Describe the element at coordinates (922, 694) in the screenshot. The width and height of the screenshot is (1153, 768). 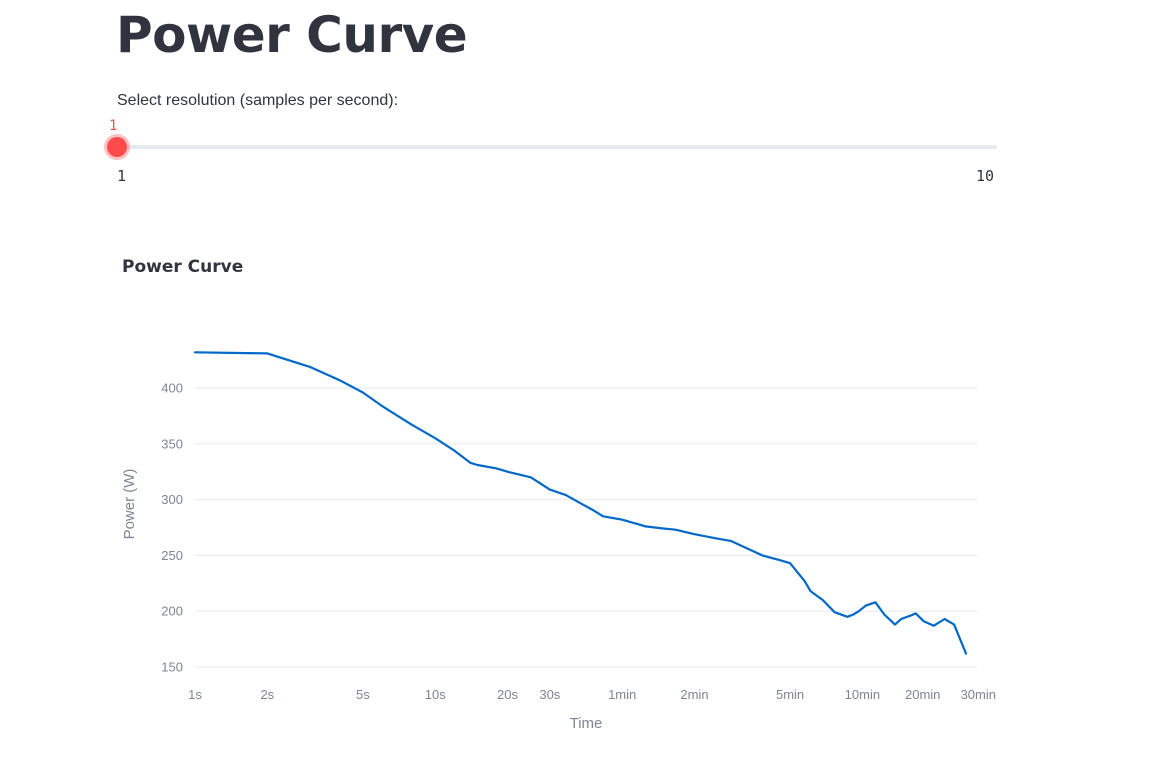
I see `x-tick-label: 20min` at that location.